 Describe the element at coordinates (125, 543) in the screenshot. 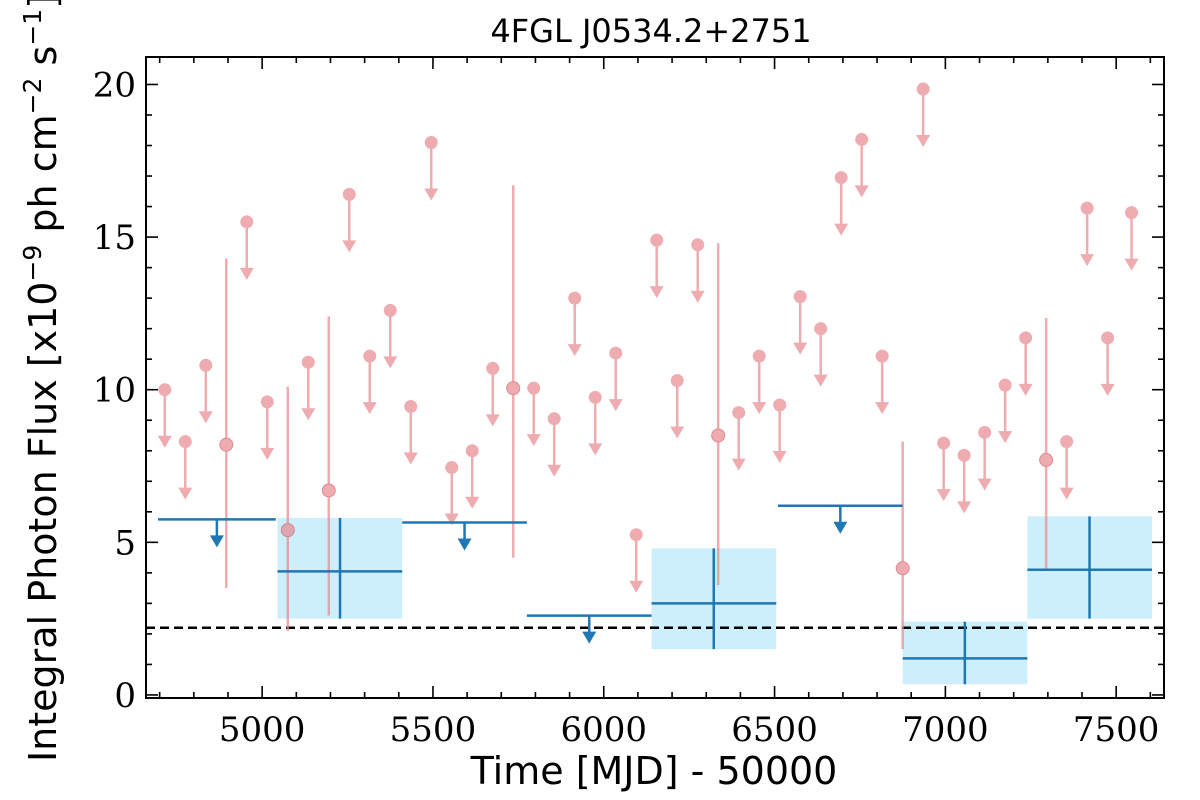

I see `y-tick-label: 5` at that location.